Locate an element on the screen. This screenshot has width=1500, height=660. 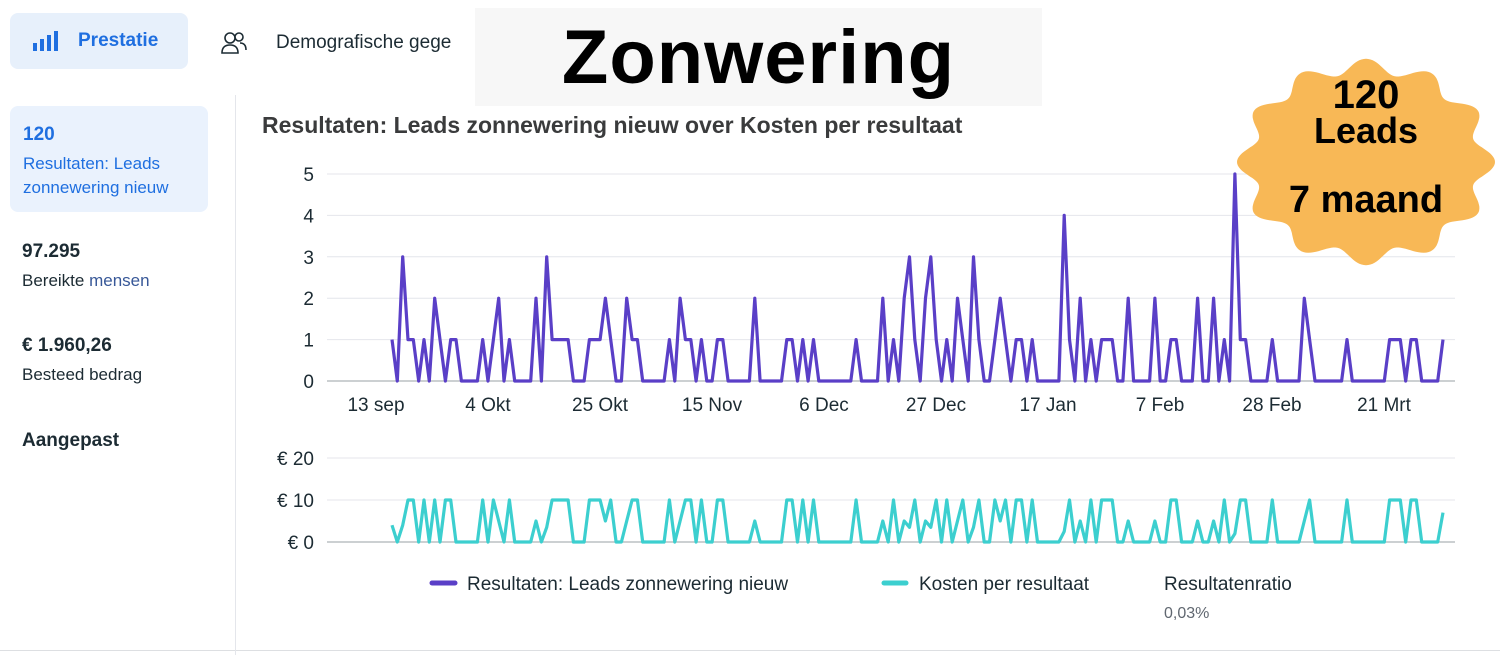
bar-chart-icon is located at coordinates (45, 41).